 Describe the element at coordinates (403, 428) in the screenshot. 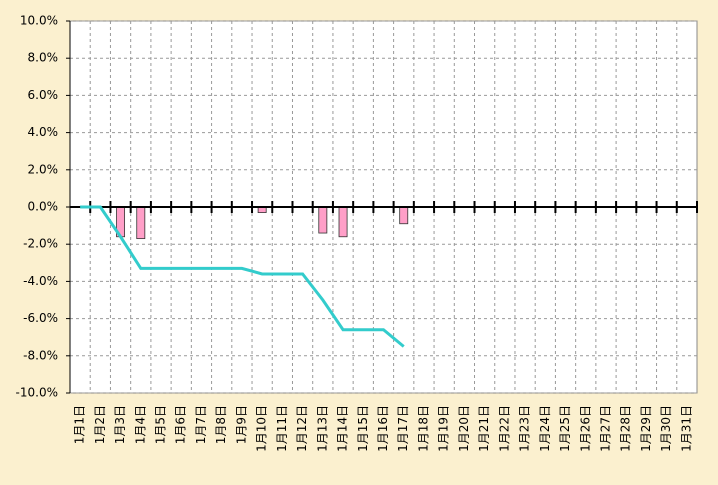

I see `x-tick-label: 1月17日` at that location.